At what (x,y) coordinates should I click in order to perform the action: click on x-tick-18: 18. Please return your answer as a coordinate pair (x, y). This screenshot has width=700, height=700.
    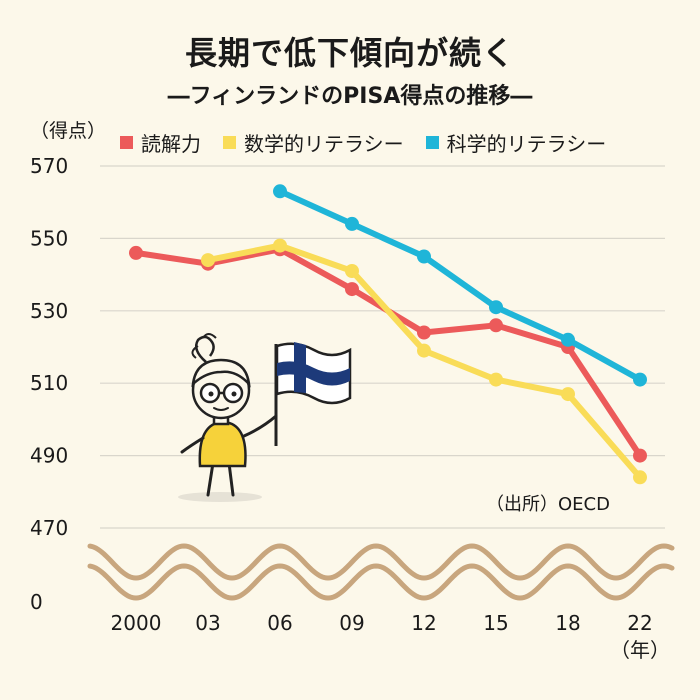
    Looking at the image, I should click on (567, 623).